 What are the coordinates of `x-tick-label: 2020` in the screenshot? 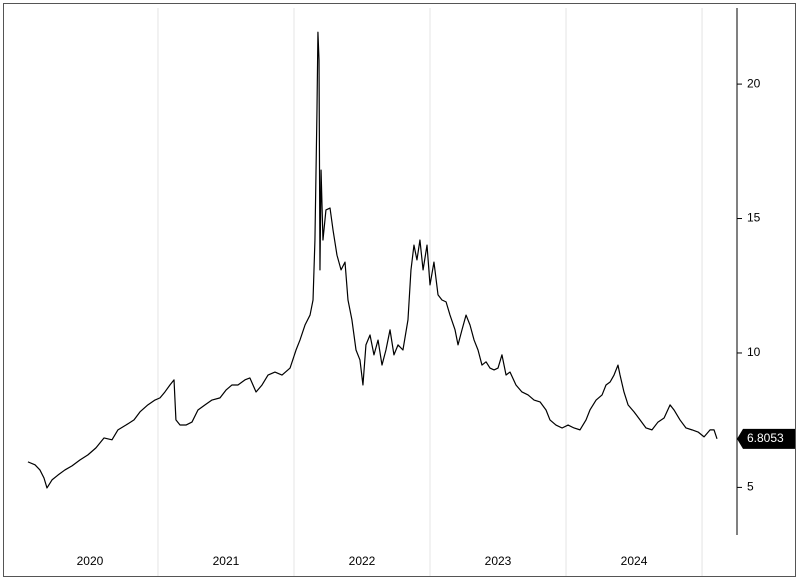 It's located at (90, 561).